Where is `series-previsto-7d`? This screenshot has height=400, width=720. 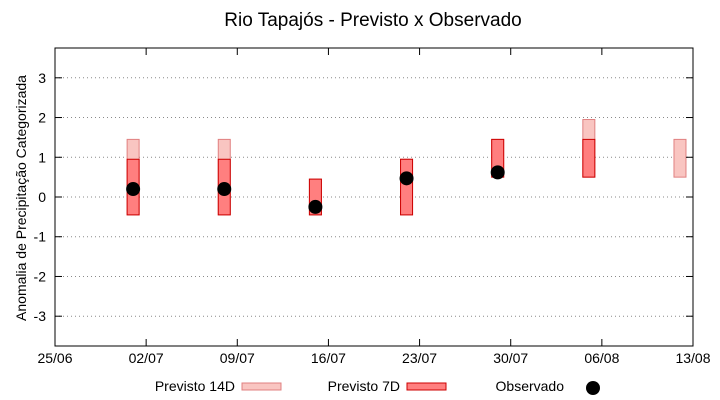
series-previsto-7d is located at coordinates (361, 177).